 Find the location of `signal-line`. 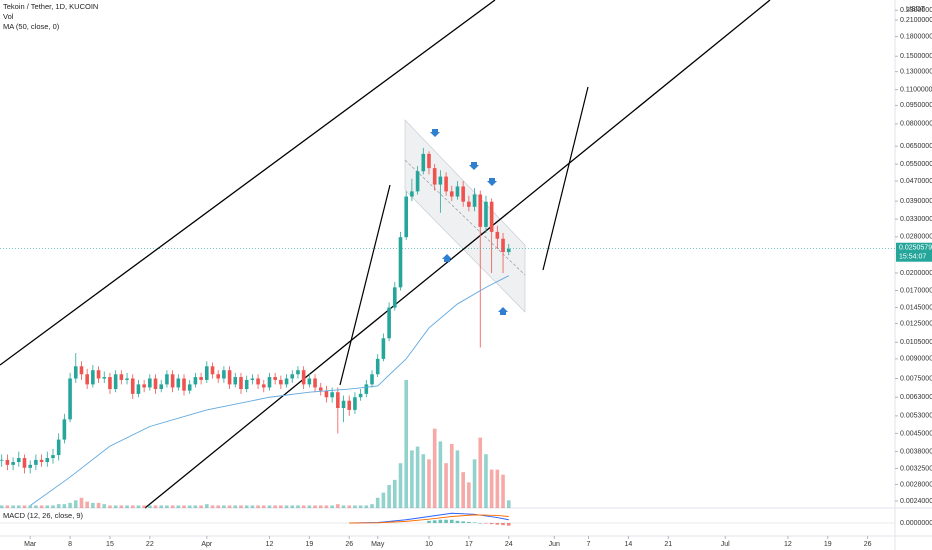

signal-line is located at coordinates (429, 519).